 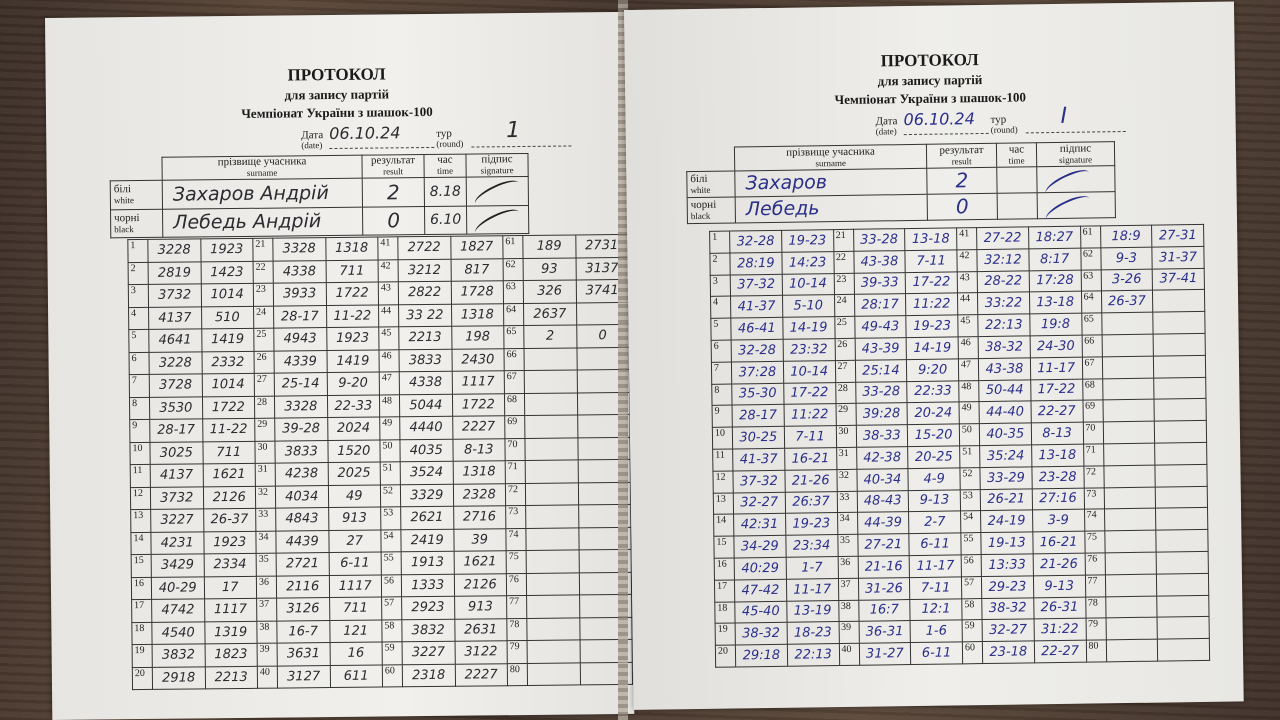 I want to click on move-white: 41-37, so click(x=756, y=307).